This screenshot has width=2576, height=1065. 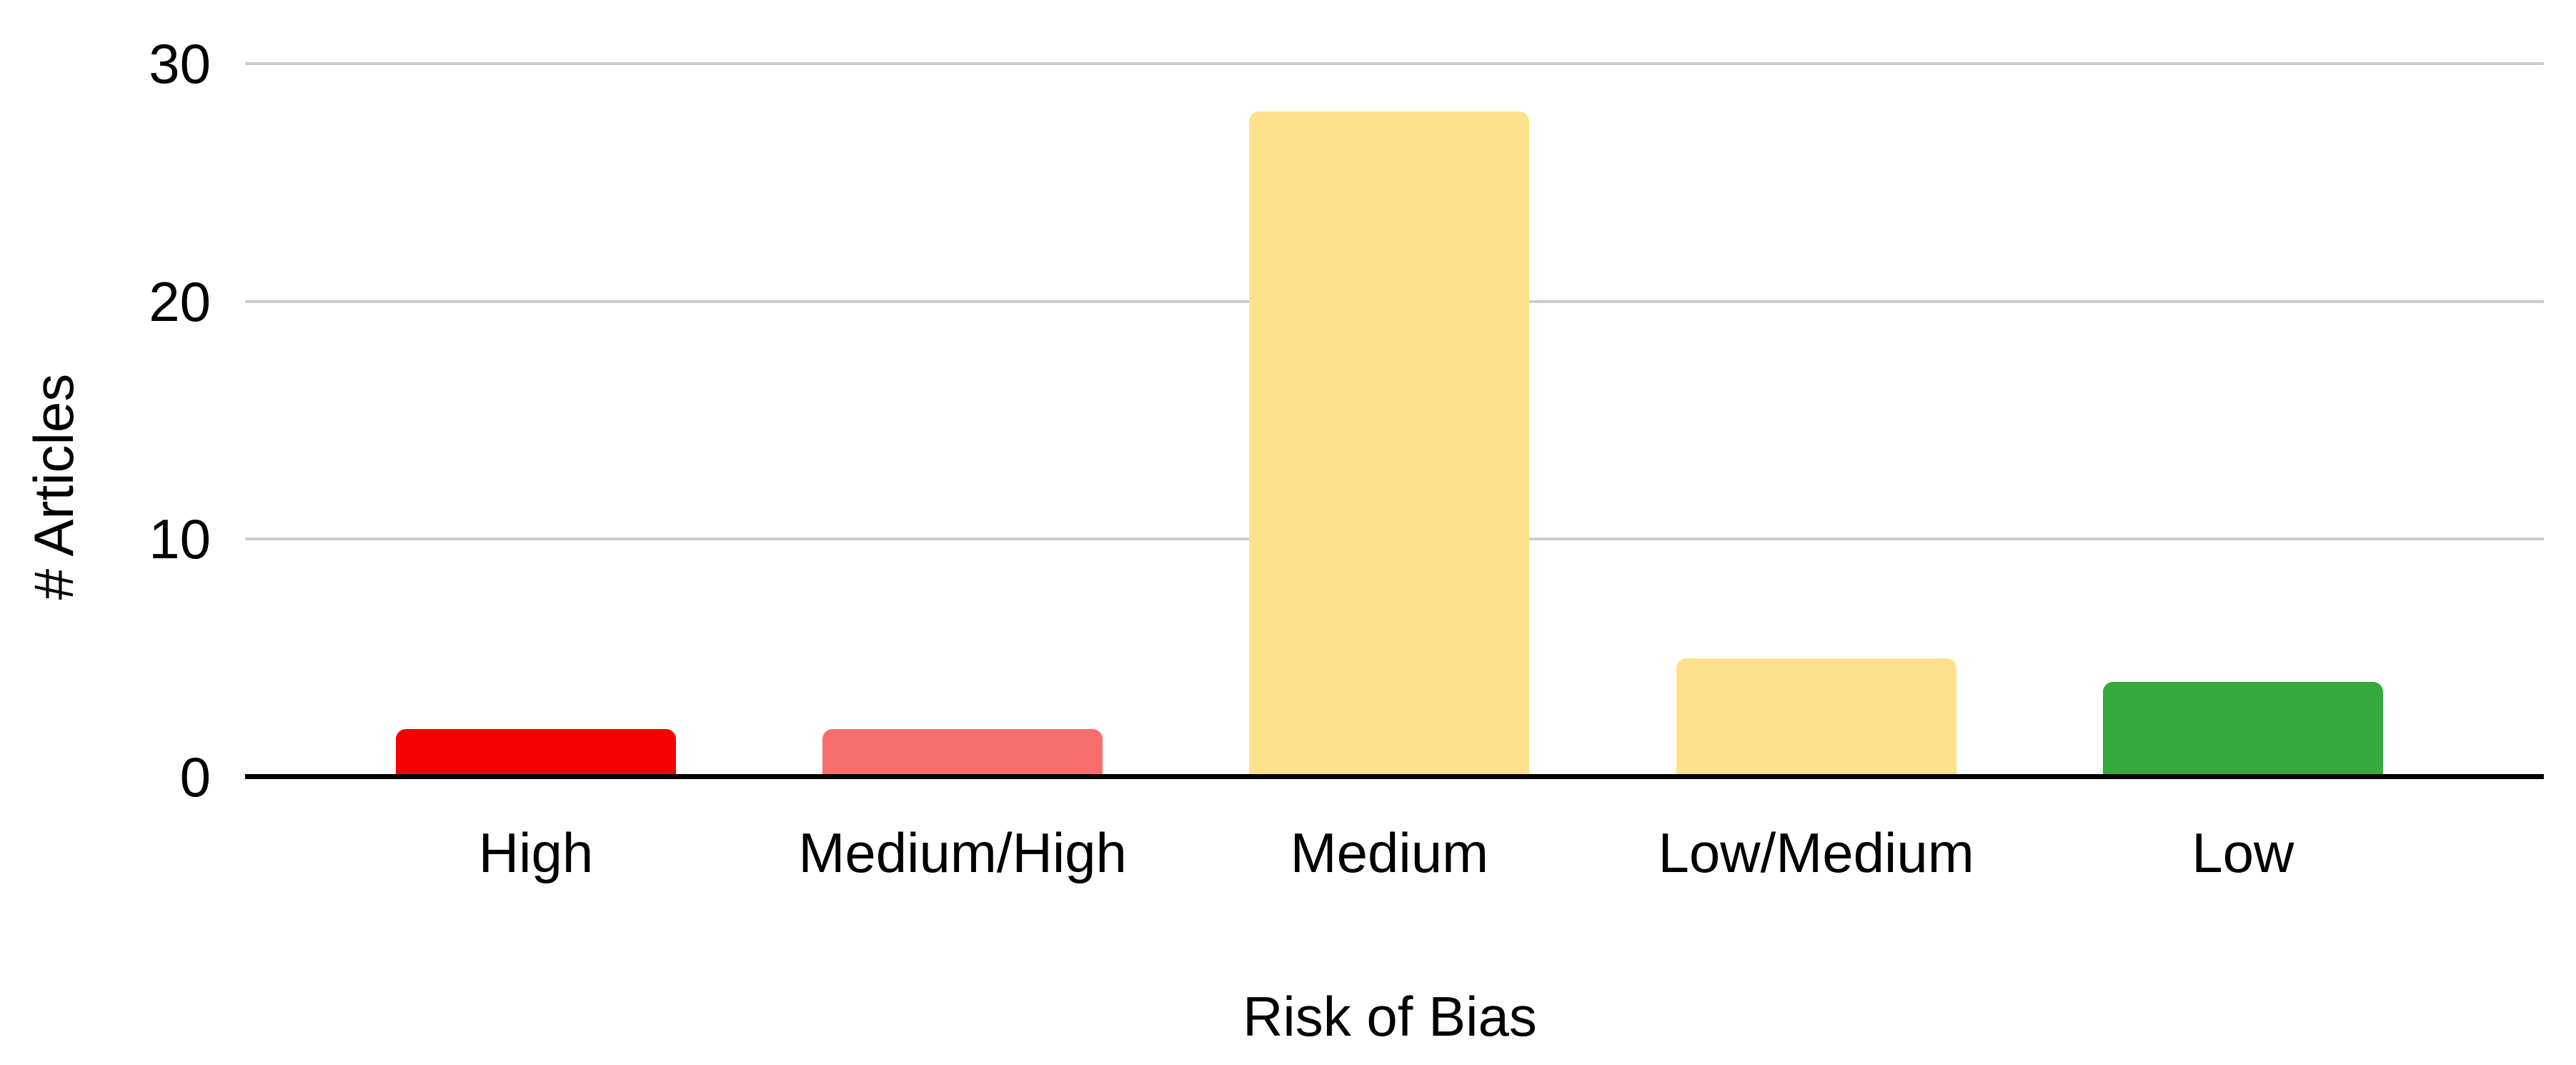 I want to click on y-tick-label-20: 20, so click(x=180, y=301).